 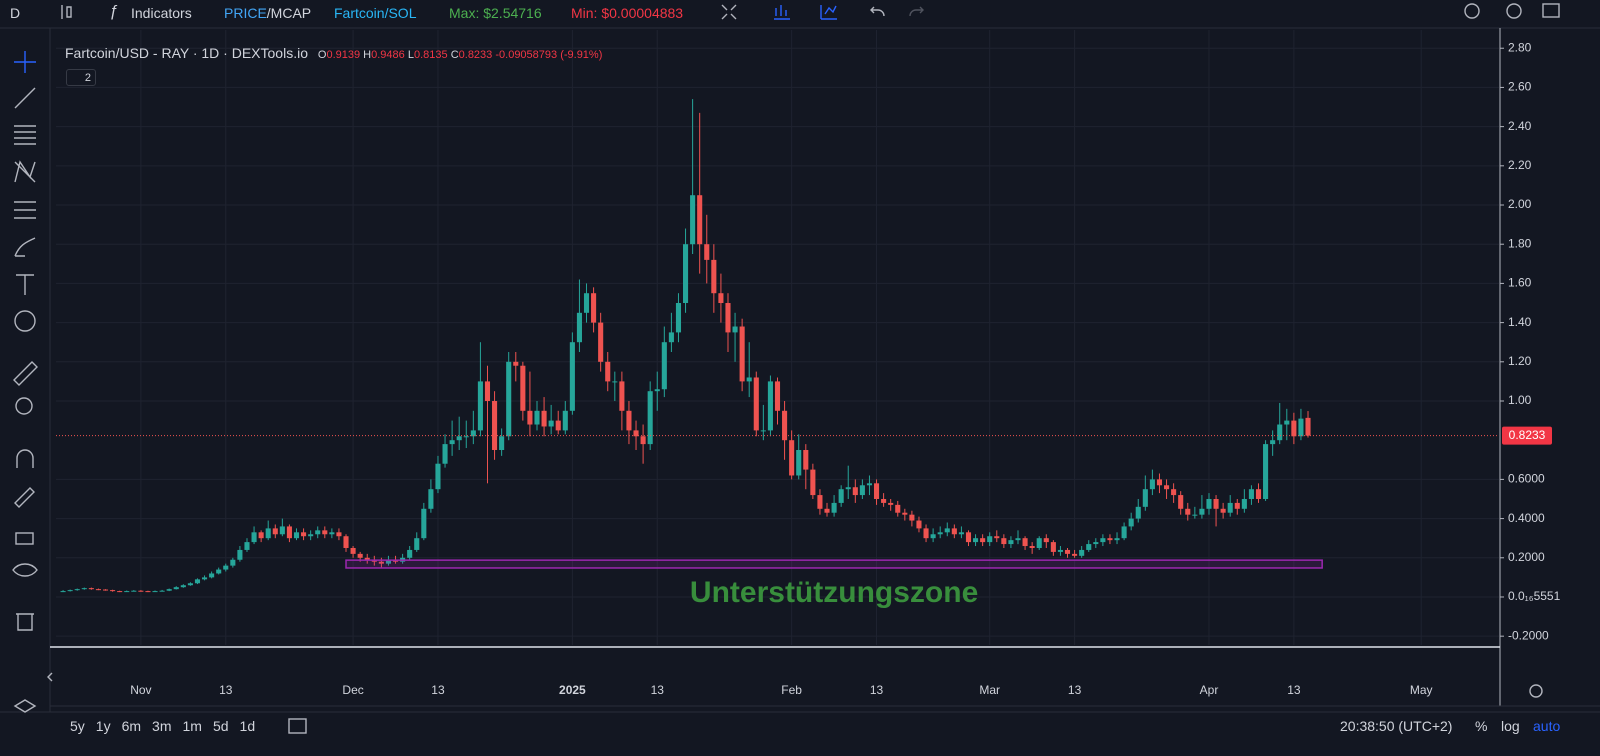 What do you see at coordinates (25, 373) in the screenshot?
I see `ruler-tool` at bounding box center [25, 373].